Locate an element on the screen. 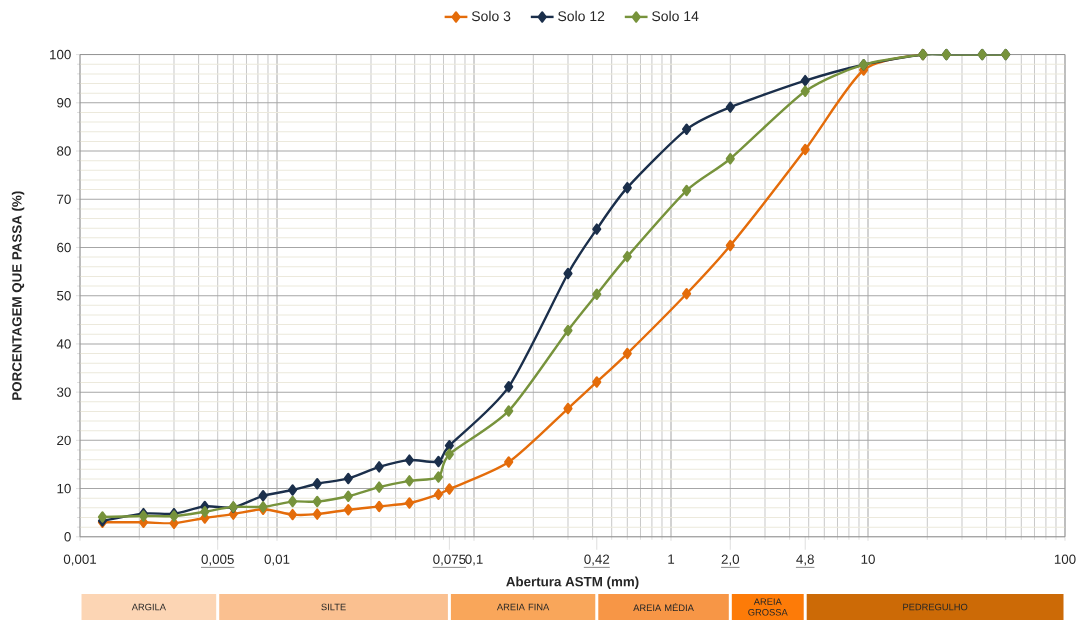 The width and height of the screenshot is (1087, 623). x-axis-title: Abertura ASTM (mm) is located at coordinates (572, 582).